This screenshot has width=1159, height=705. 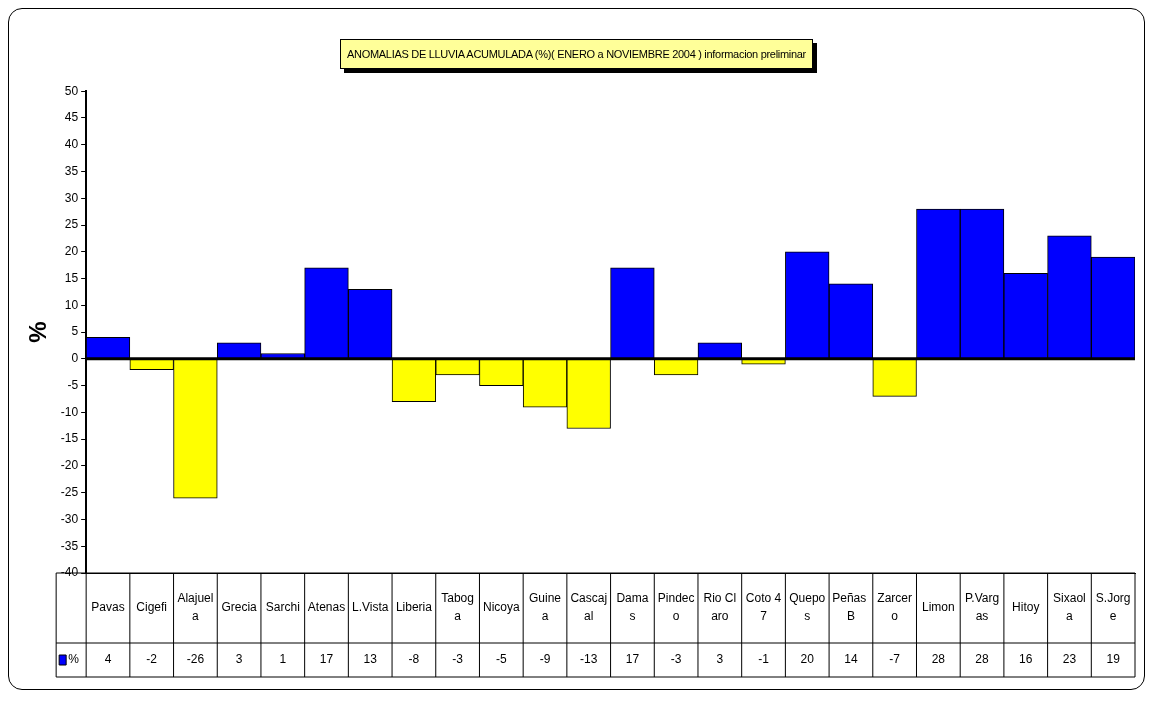 I want to click on data-label: -26, so click(x=195, y=659).